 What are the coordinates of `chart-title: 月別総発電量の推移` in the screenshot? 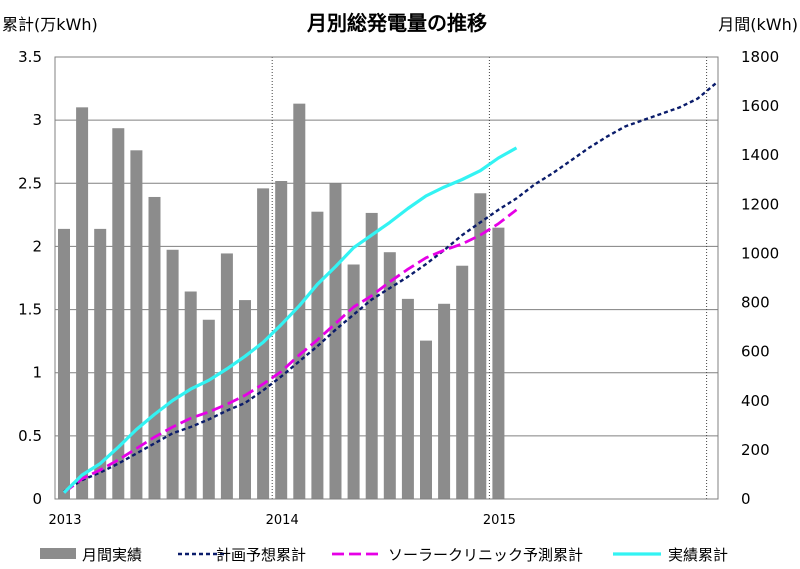 It's located at (396, 23).